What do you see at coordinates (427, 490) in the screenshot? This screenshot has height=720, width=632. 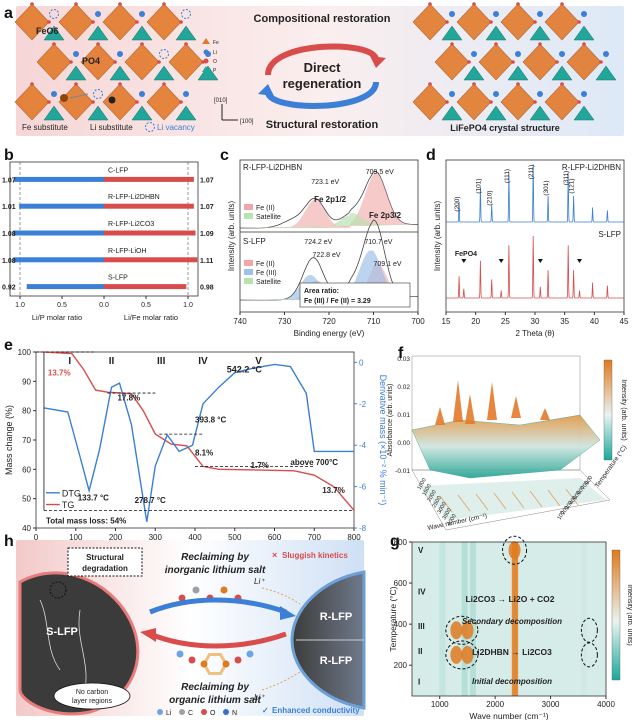 I see `x-tick-label: 1500` at bounding box center [427, 490].